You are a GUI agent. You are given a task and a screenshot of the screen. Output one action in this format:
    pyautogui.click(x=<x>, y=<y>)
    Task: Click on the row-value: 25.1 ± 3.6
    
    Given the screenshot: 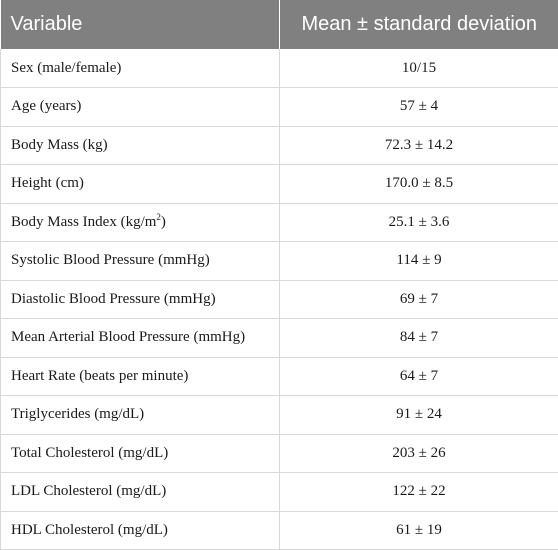 What is the action you would take?
    pyautogui.click(x=418, y=222)
    